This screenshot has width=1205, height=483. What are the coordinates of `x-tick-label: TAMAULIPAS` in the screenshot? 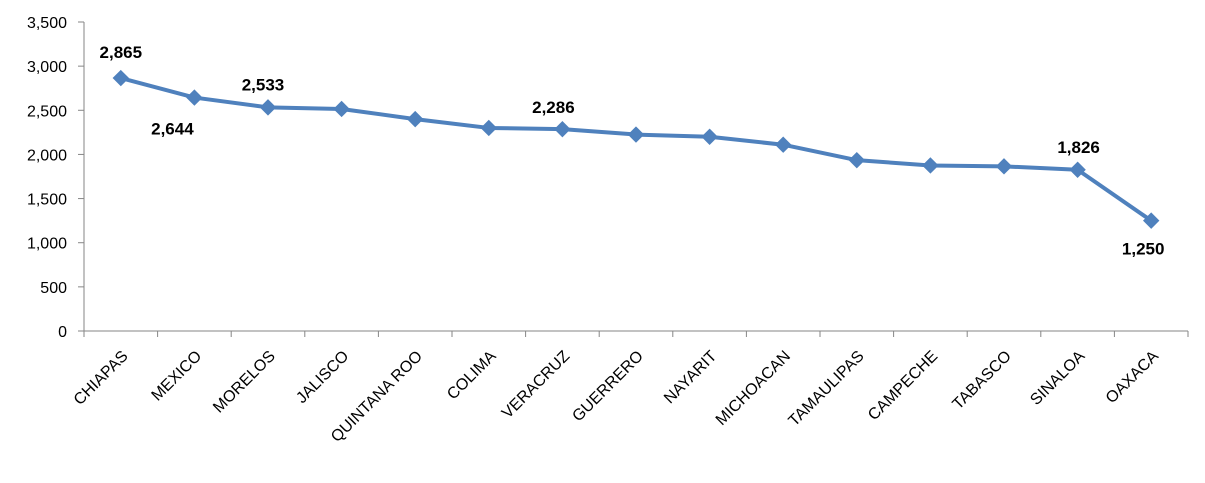 It's located at (827, 389).